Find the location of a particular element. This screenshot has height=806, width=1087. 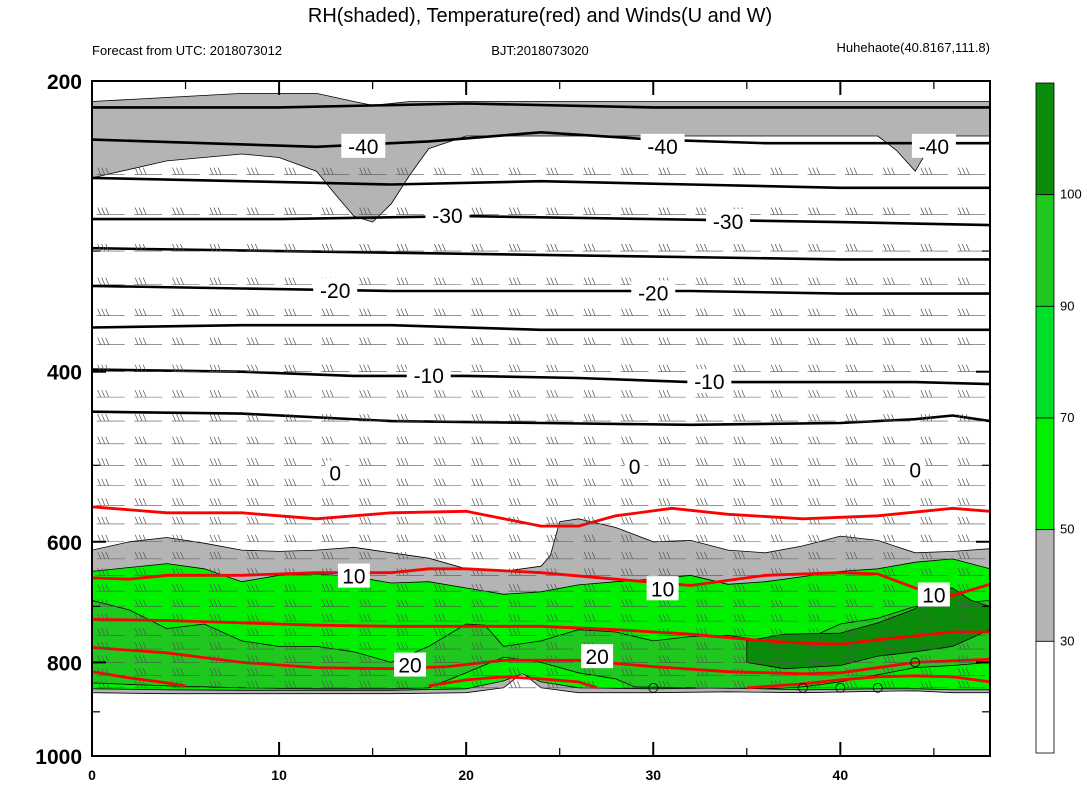

x-tick-label: 30 is located at coordinates (653, 775).